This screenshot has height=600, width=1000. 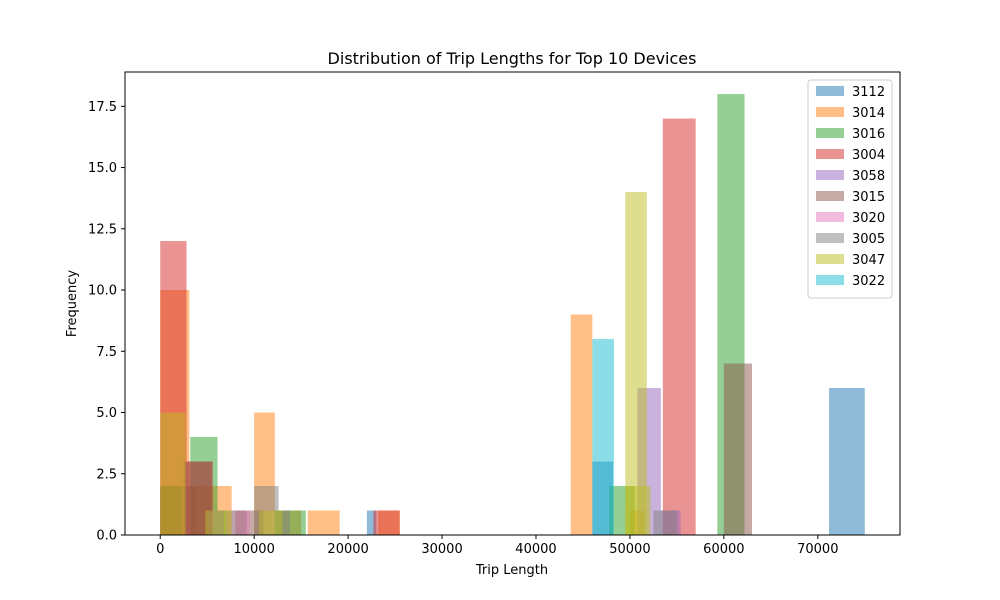 What do you see at coordinates (102, 291) in the screenshot?
I see `y-tick-label: 10.0` at bounding box center [102, 291].